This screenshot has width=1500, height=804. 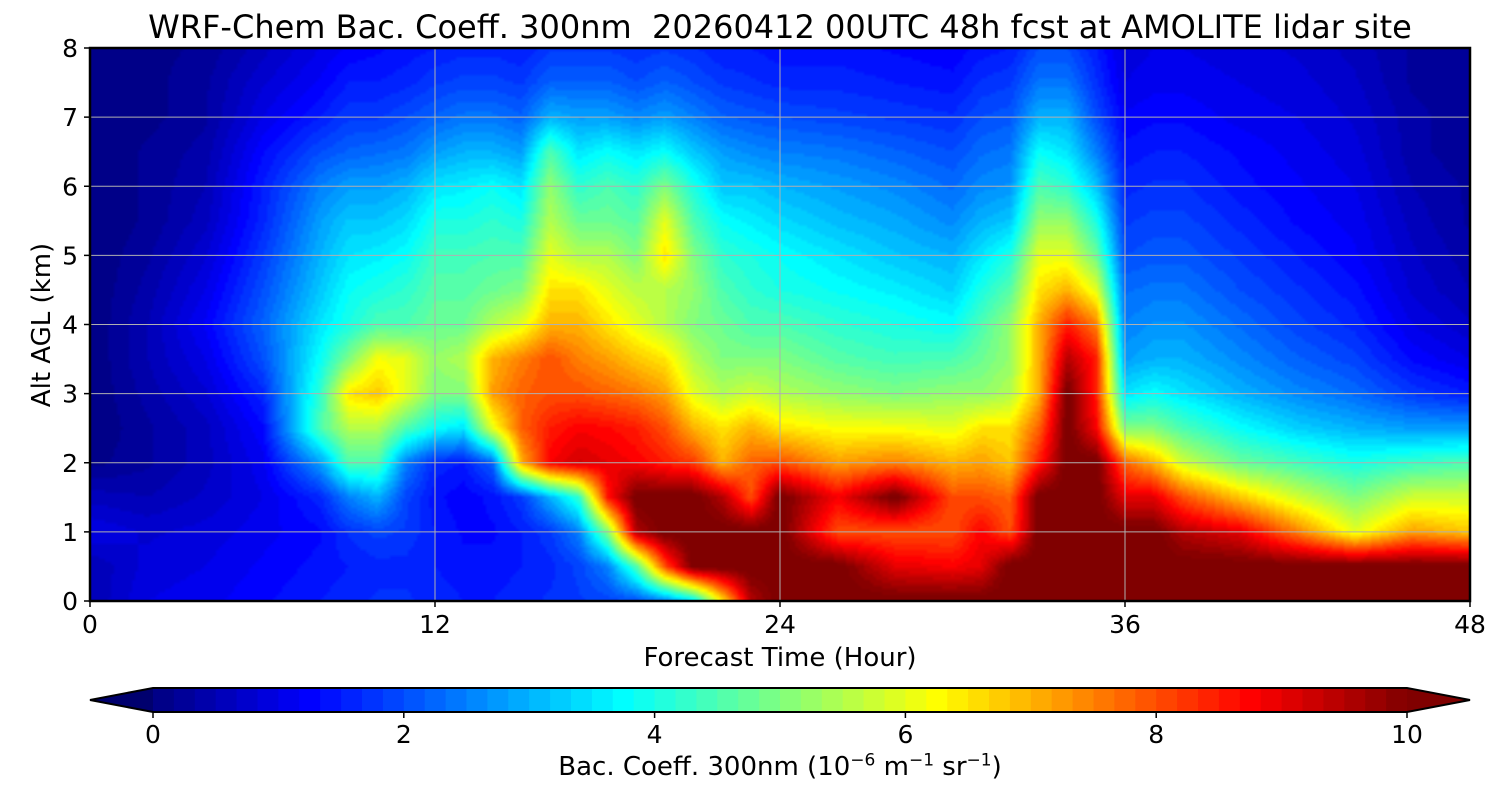 I want to click on x-axis-label: Forecast Time (Hour), so click(x=779, y=658).